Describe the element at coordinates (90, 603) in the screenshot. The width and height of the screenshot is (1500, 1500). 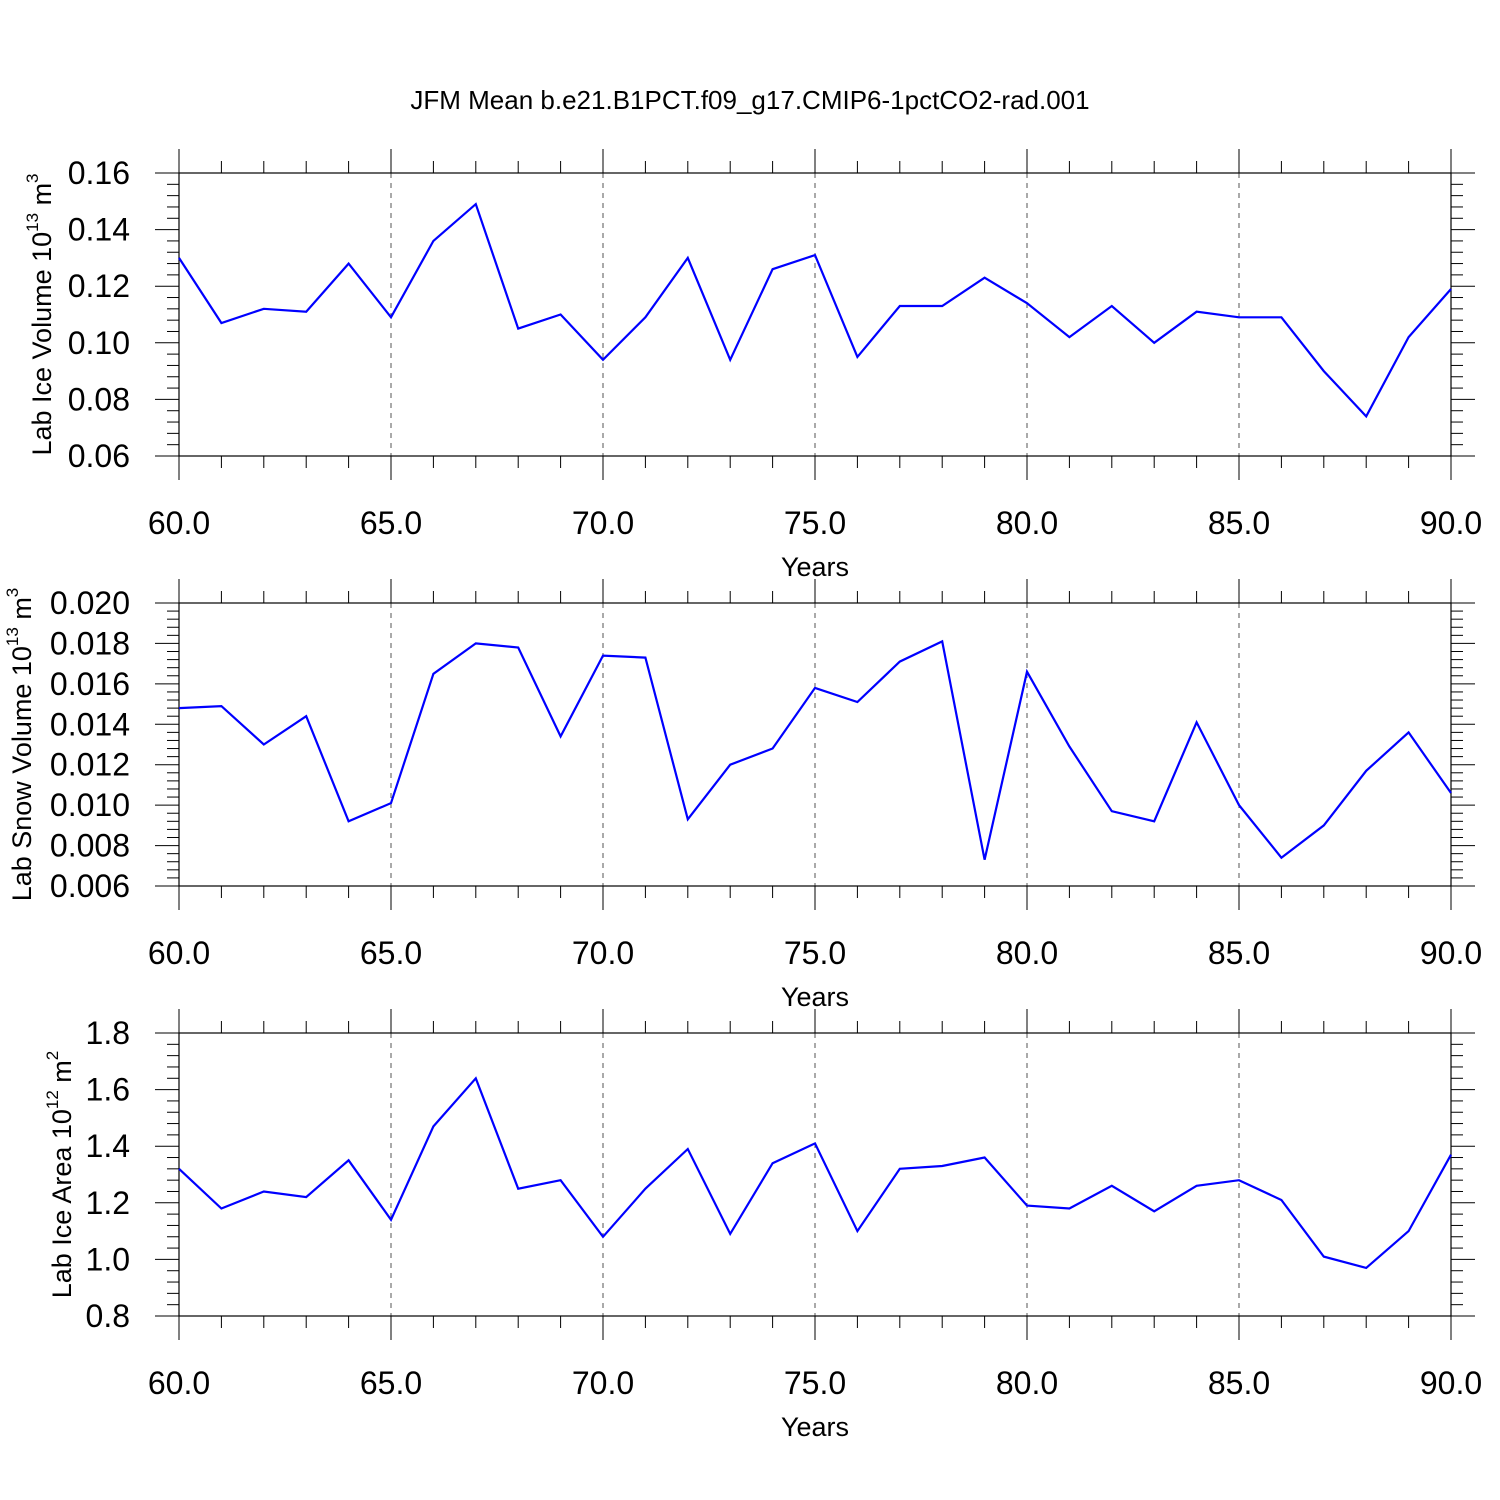
I see `y-tick-label: 0.020` at that location.